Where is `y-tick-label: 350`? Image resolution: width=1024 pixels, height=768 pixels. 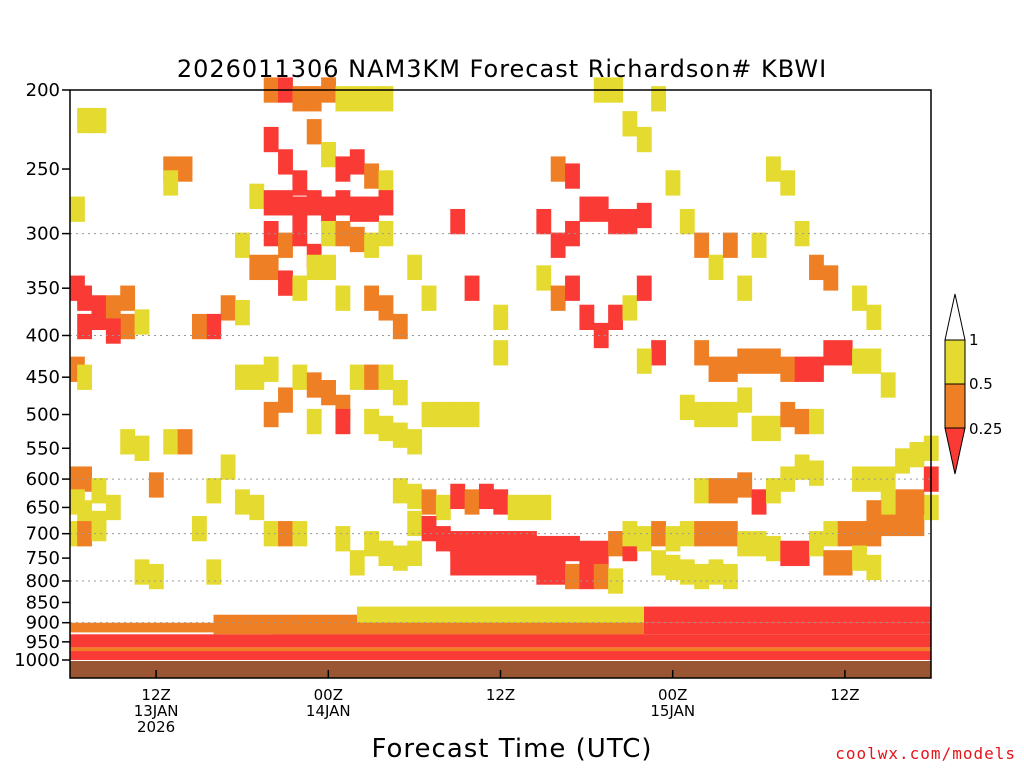
y-tick-label: 350 is located at coordinates (43, 288).